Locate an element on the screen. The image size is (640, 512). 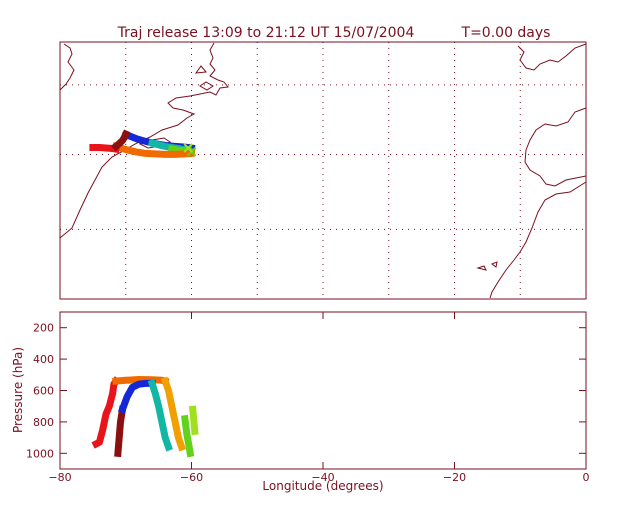
coast-labrador-islands is located at coordinates (204, 78).